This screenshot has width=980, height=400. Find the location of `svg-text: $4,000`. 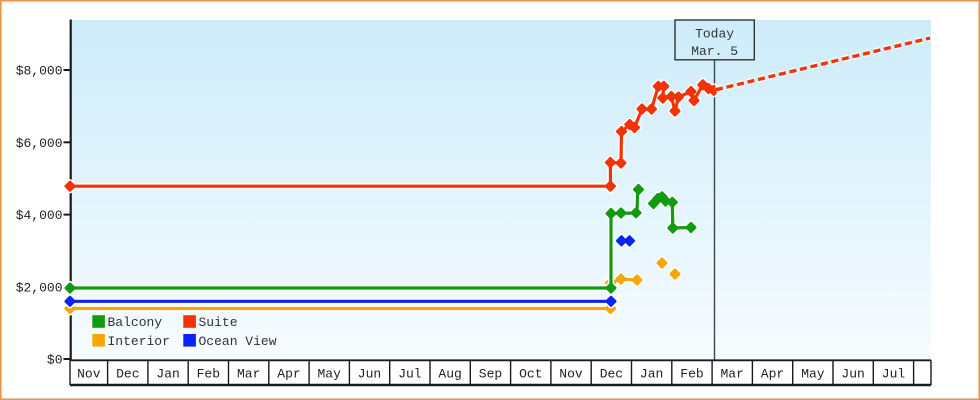

svg-text: $4,000 is located at coordinates (39, 215).